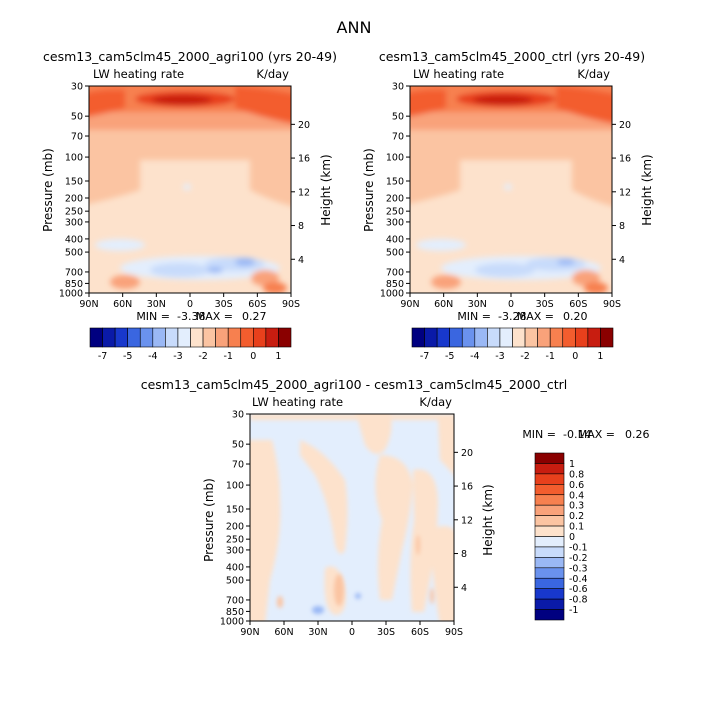 The image size is (708, 708). Describe the element at coordinates (474, 356) in the screenshot. I see `colorbar-label: -4` at that location.